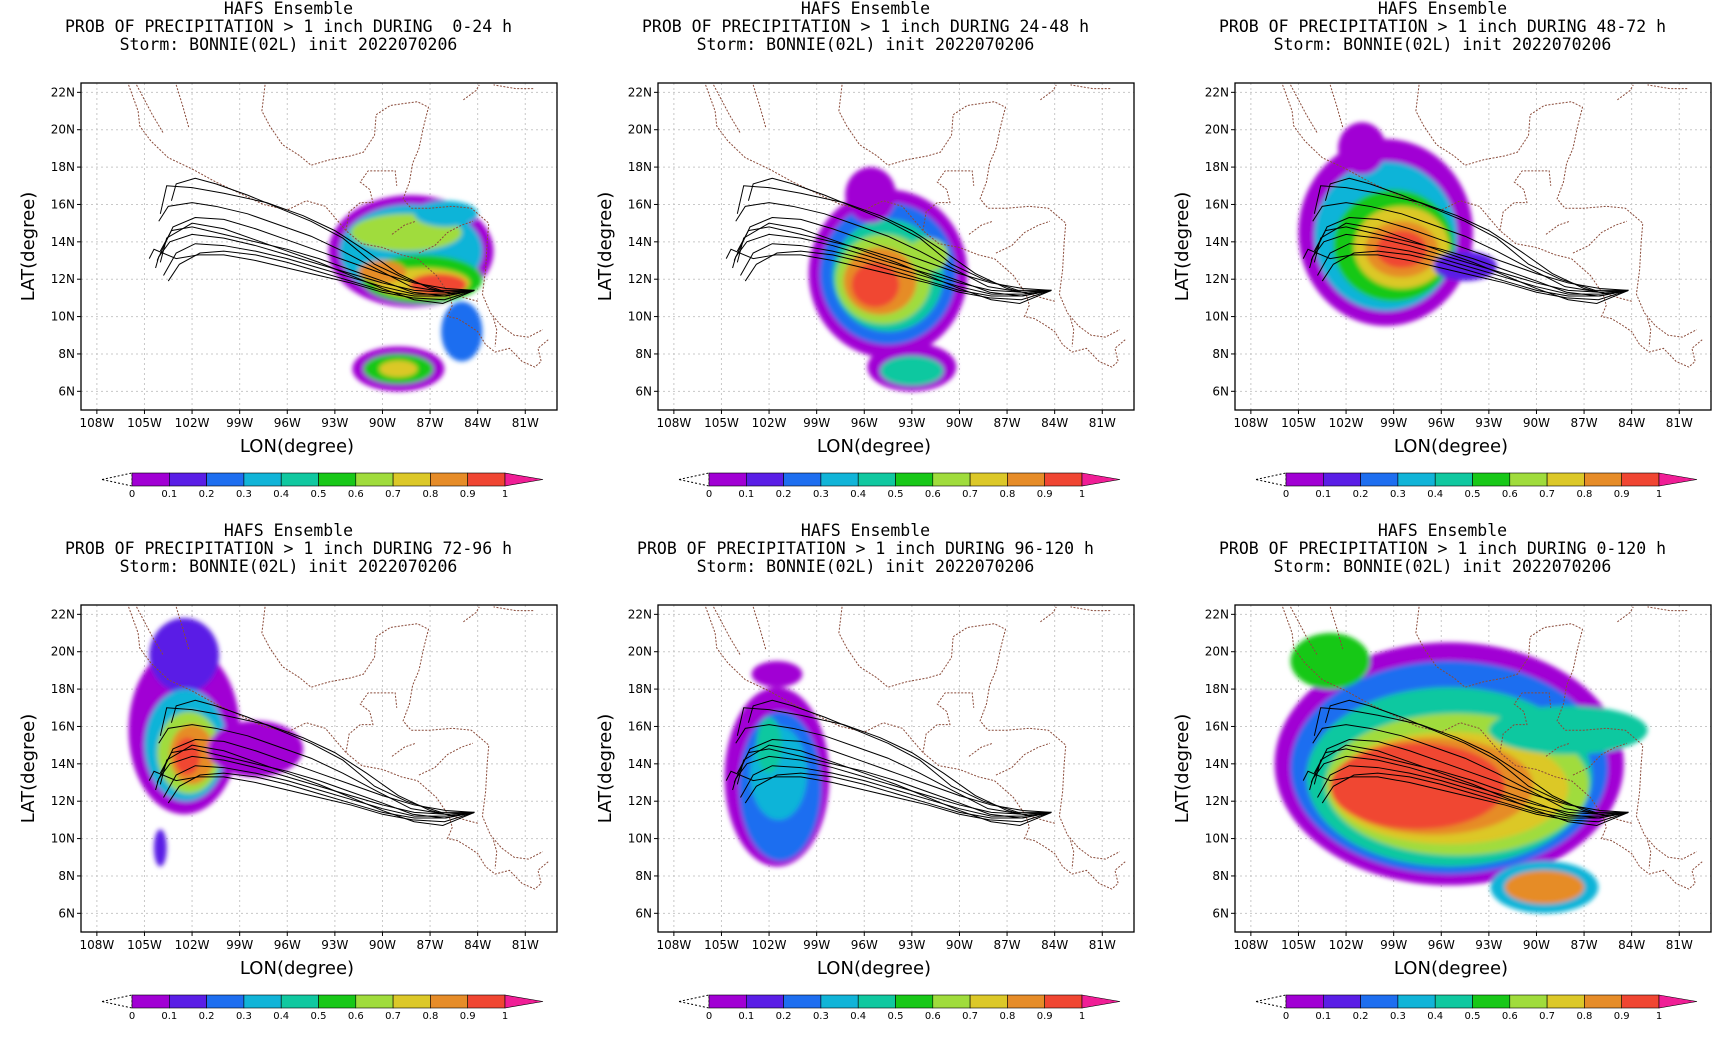 Image resolution: width=1731 pixels, height=1044 pixels. I want to click on map-frame, so click(319, 768).